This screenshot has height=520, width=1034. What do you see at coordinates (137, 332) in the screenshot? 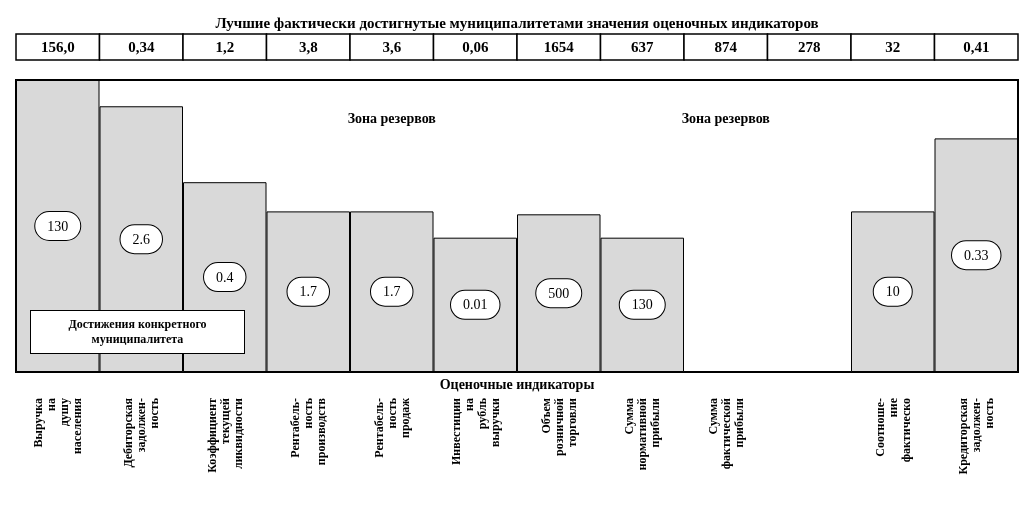
I see `caption-box: Достижения конкретного муниципалитета` at bounding box center [137, 332].